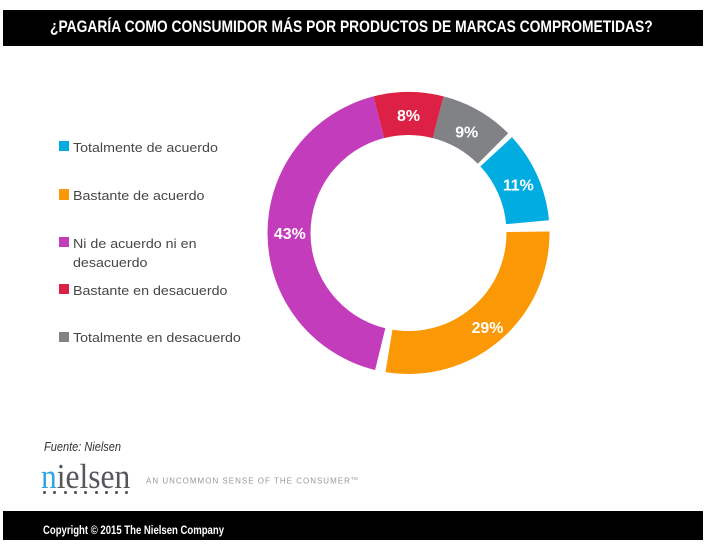 This screenshot has width=708, height=545. What do you see at coordinates (488, 328) in the screenshot?
I see `svg-text: 29%` at bounding box center [488, 328].